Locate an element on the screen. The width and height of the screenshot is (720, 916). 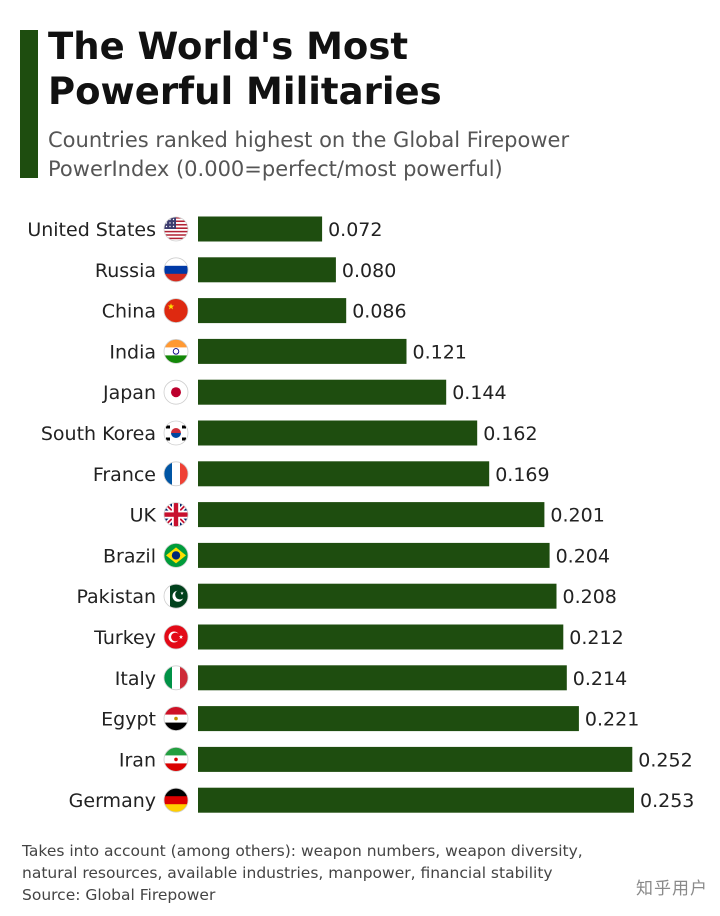
category-label: Egypt is located at coordinates (128, 720).